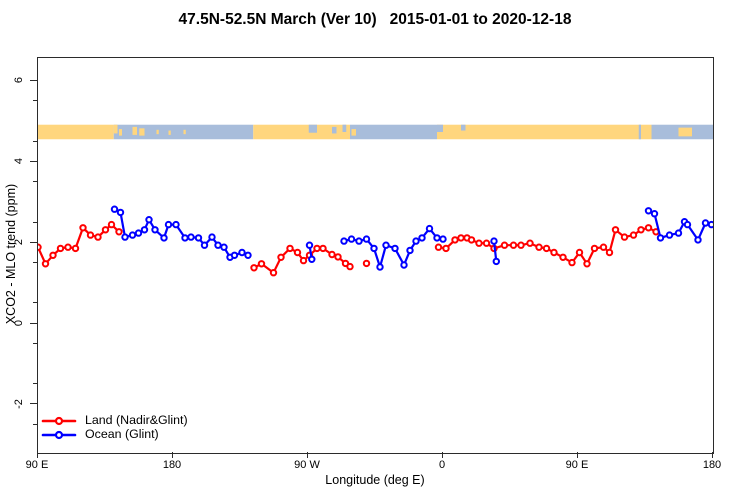 Image resolution: width=750 pixels, height=500 pixels. I want to click on legend: Land (Nadir&Glint) Ocean (Glint), so click(114, 427).